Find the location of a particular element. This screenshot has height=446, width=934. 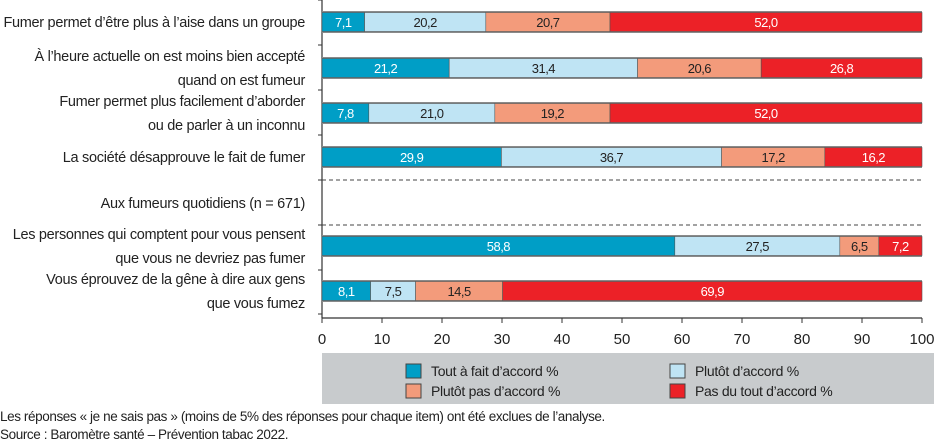

data-label: 69,9 is located at coordinates (713, 291).